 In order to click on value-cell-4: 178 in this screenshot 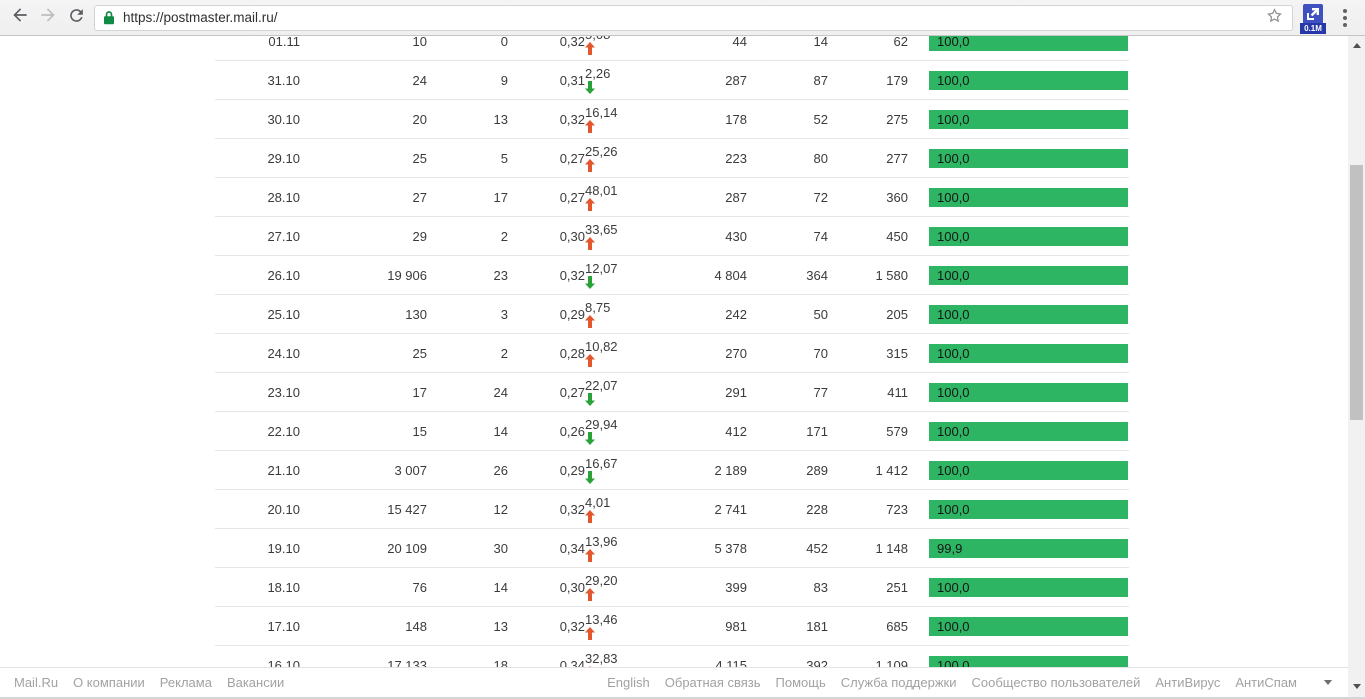, I will do `click(736, 119)`.